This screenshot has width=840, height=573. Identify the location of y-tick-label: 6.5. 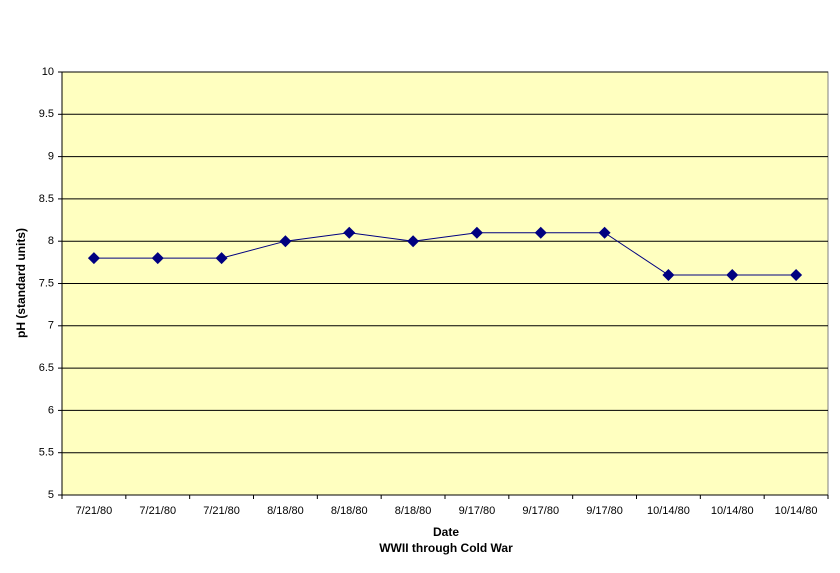
(46, 368).